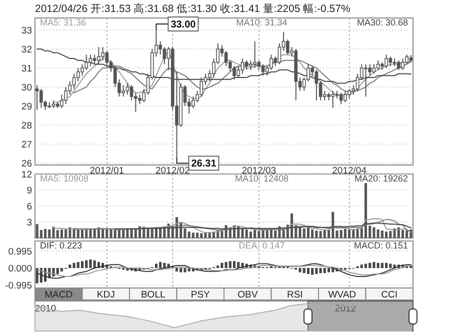 This screenshot has height=335, width=450. I want to click on y-tick-label: 3, so click(29, 223).